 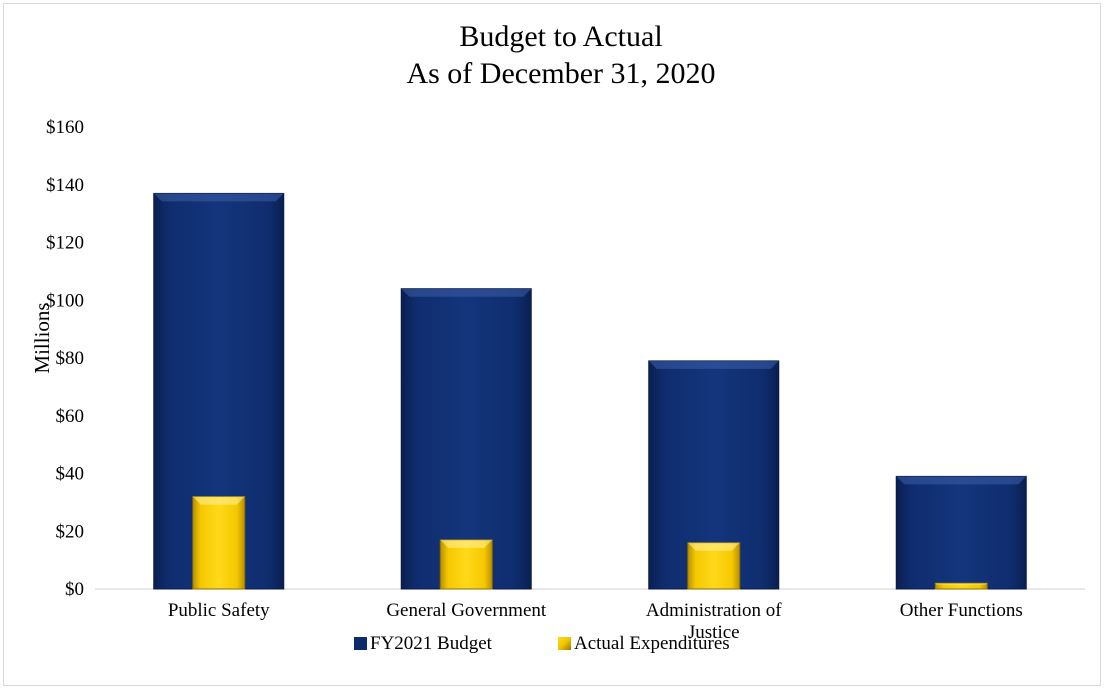 I want to click on legend-label-budget: FY2021 Budget, so click(x=431, y=643).